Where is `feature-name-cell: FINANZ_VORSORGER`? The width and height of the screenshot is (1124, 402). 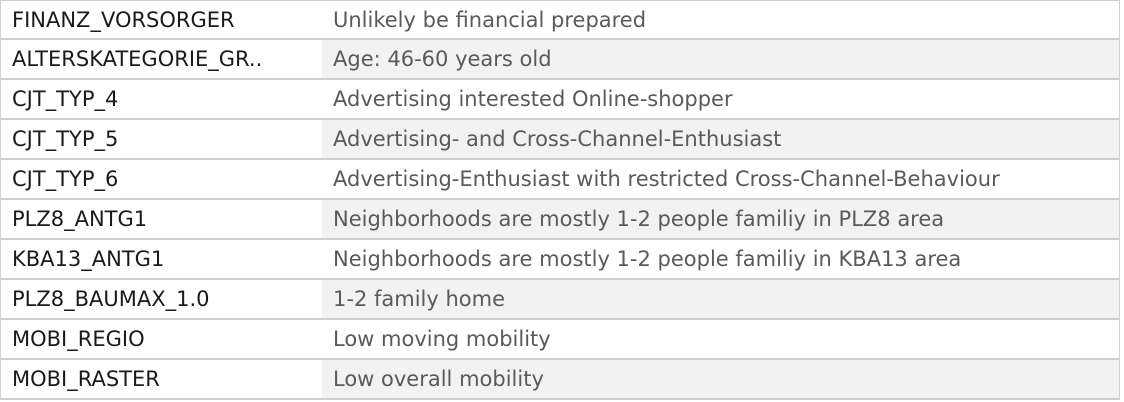
feature-name-cell: FINANZ_VORSORGER is located at coordinates (161, 19).